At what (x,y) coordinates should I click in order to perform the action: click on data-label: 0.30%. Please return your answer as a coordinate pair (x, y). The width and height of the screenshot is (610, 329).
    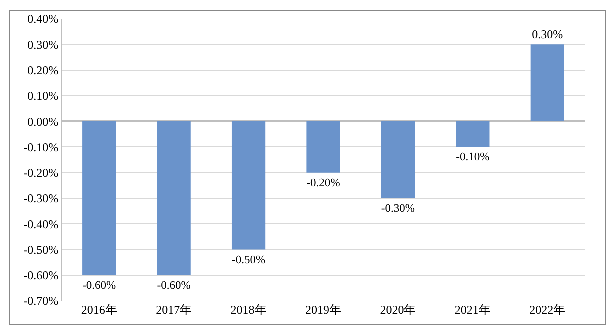
    Looking at the image, I should click on (548, 35).